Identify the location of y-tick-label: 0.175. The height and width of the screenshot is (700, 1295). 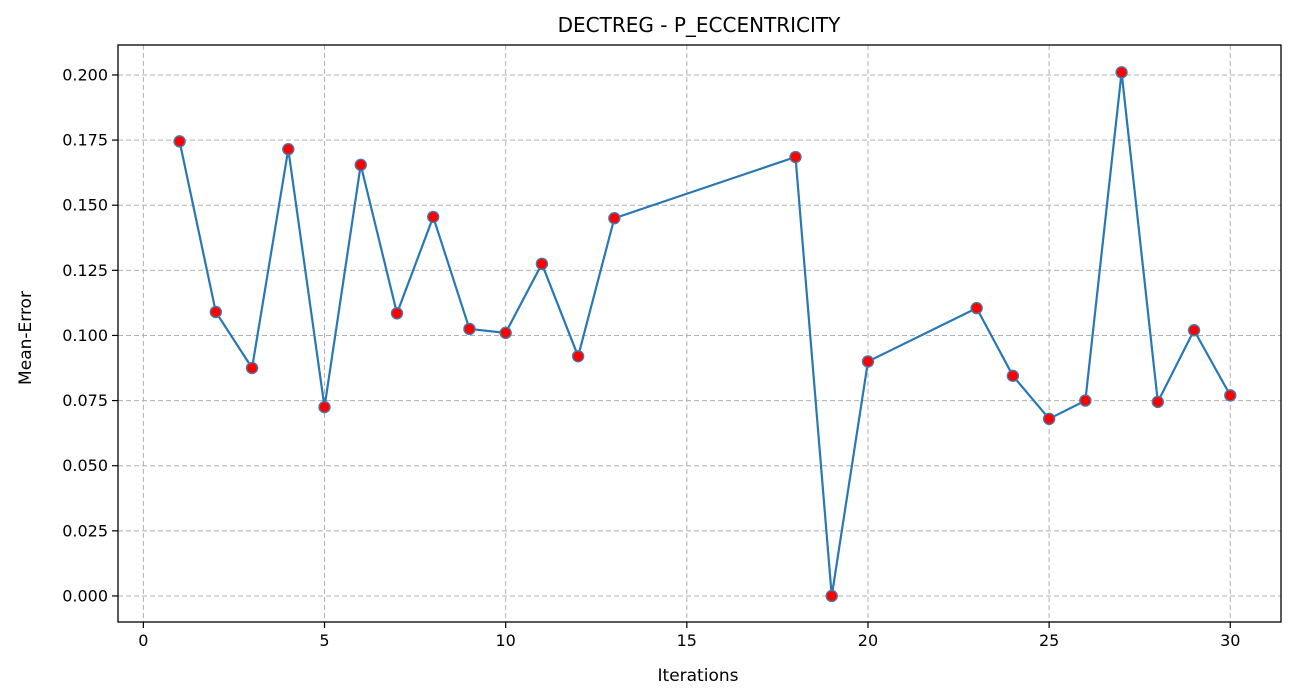
(85, 140).